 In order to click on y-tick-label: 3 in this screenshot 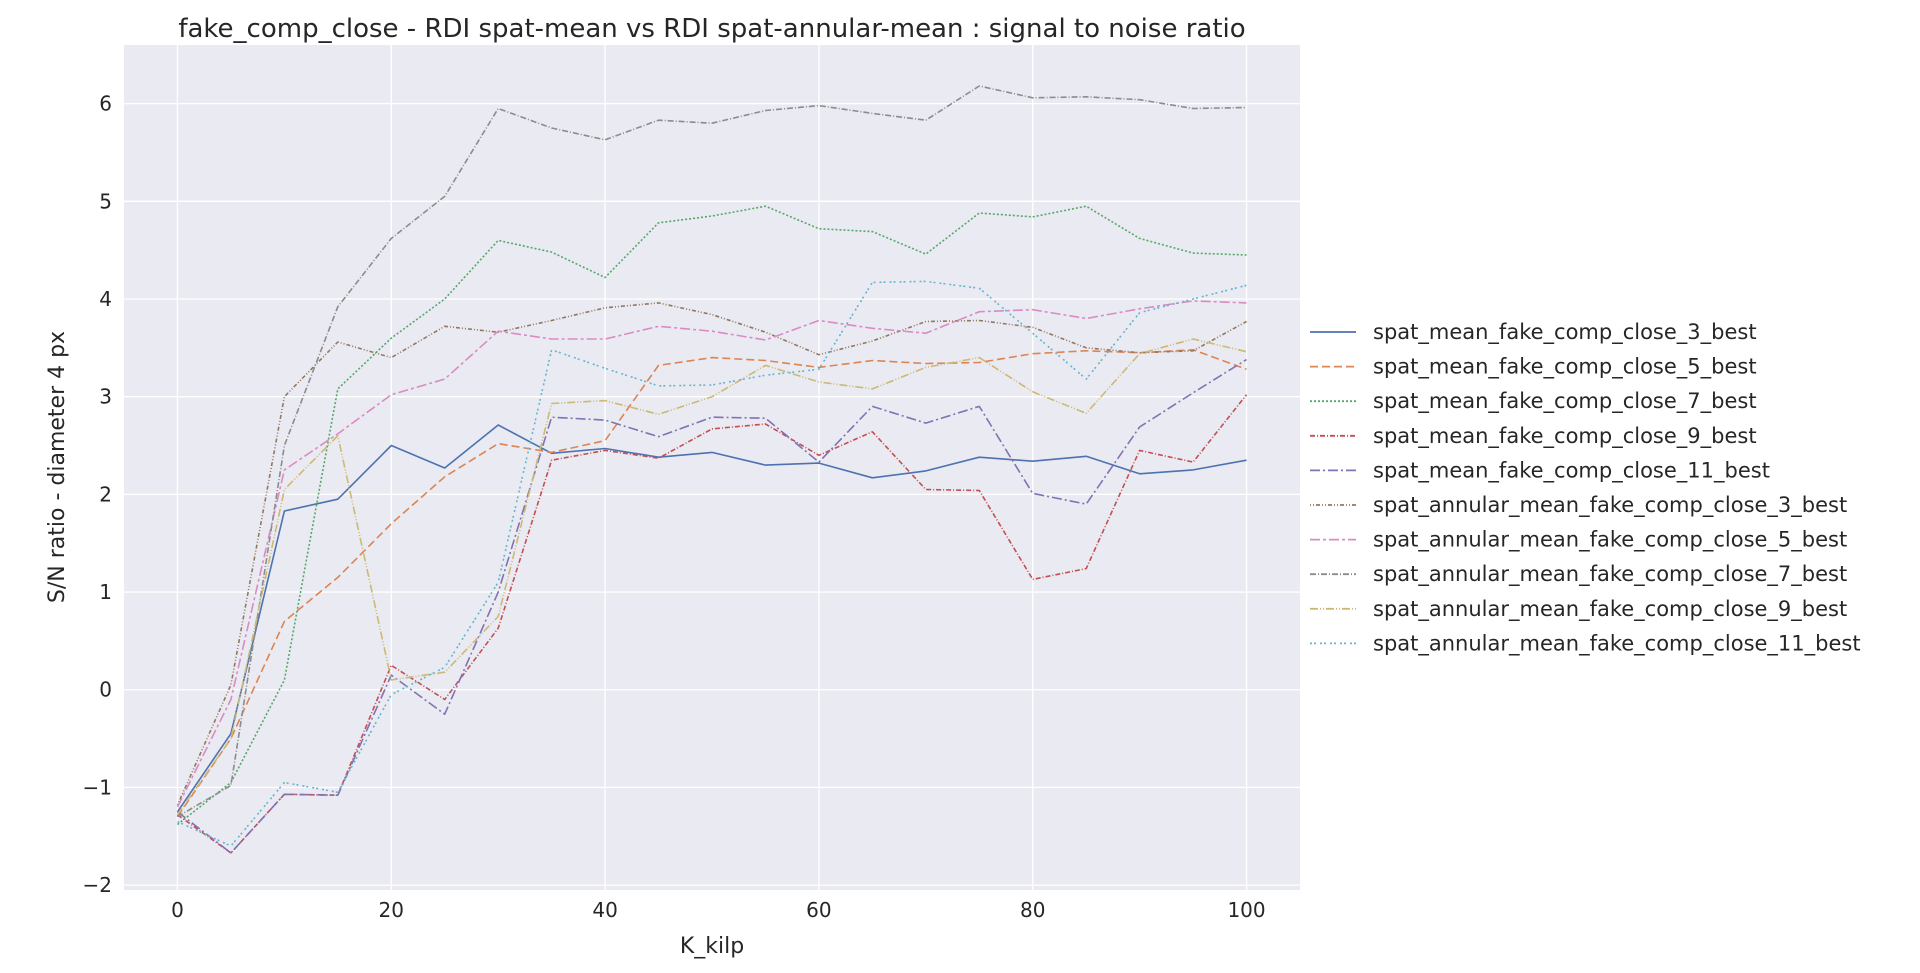, I will do `click(105, 397)`.